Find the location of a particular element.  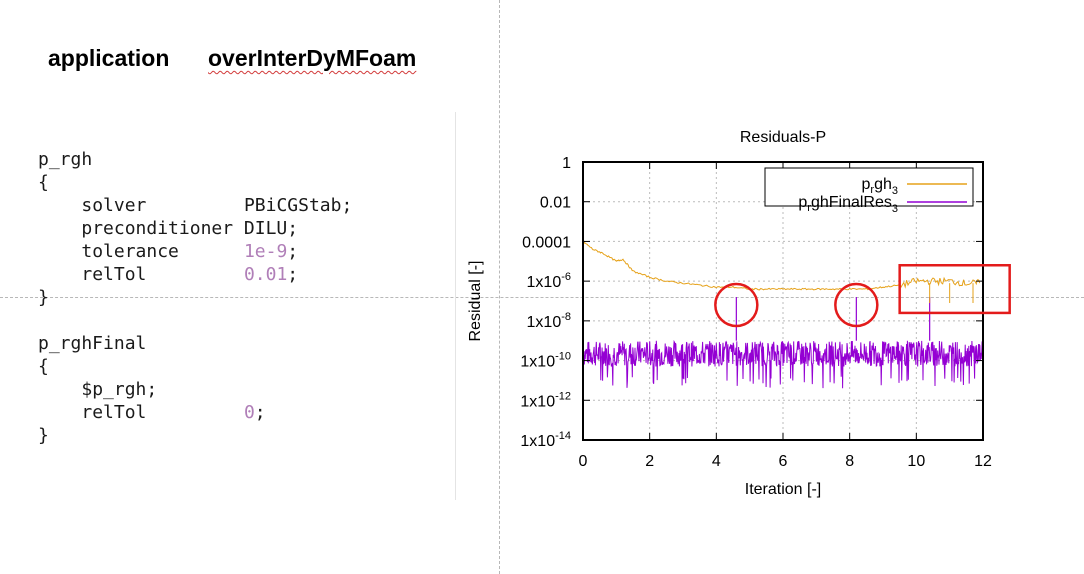

y-tick-label: 1x10⁻¹² is located at coordinates (545, 400).